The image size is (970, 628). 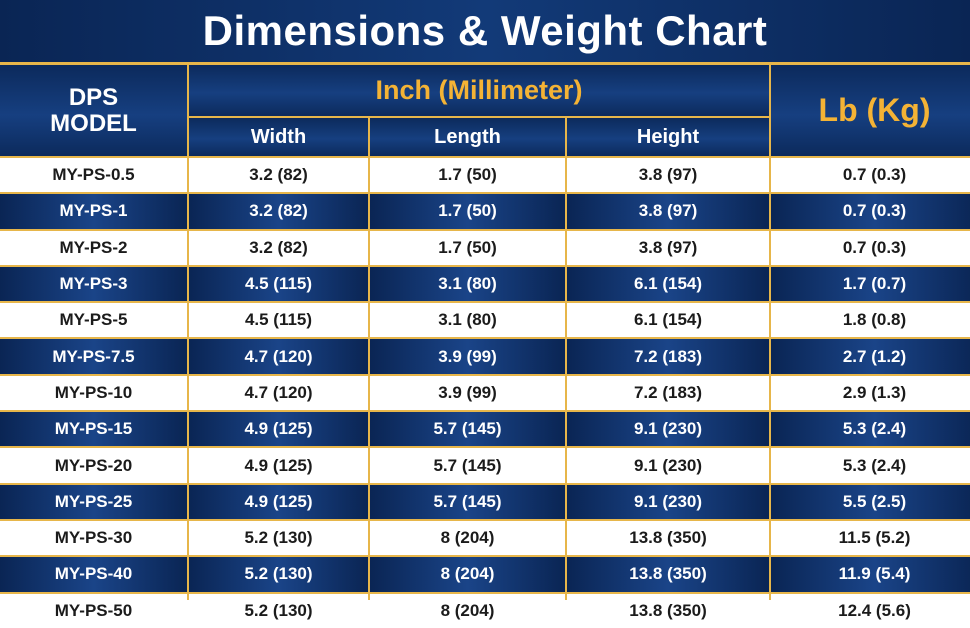 I want to click on header-model-line2: MODEL, so click(x=93, y=123).